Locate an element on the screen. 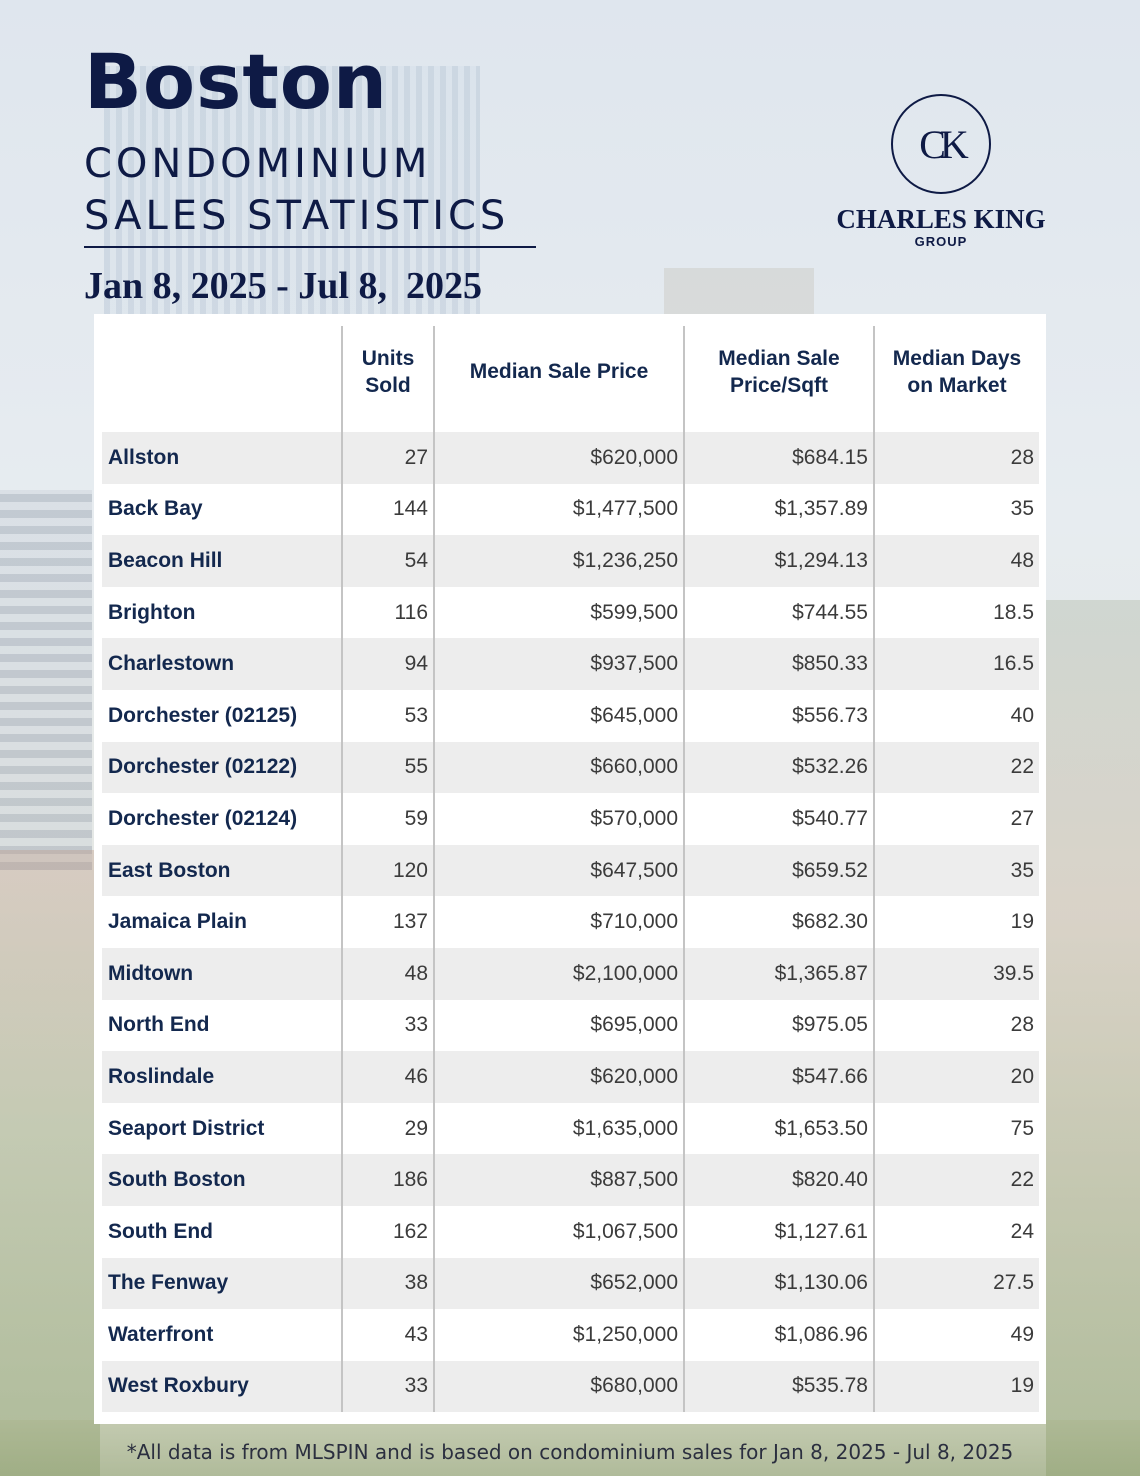 This screenshot has height=1476, width=1140. cell-sqft: $556.73 is located at coordinates (778, 715).